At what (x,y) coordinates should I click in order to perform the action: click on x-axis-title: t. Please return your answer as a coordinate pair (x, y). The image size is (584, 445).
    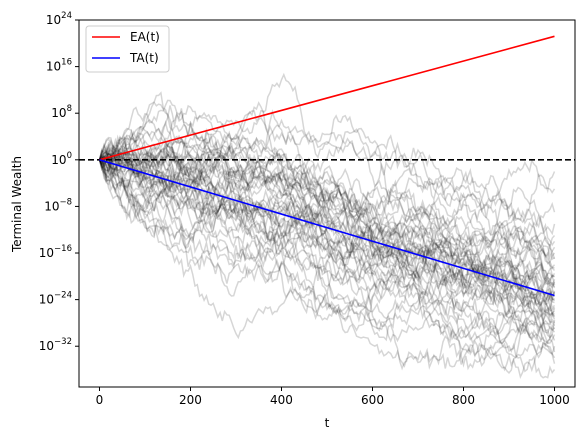
    Looking at the image, I should click on (327, 423).